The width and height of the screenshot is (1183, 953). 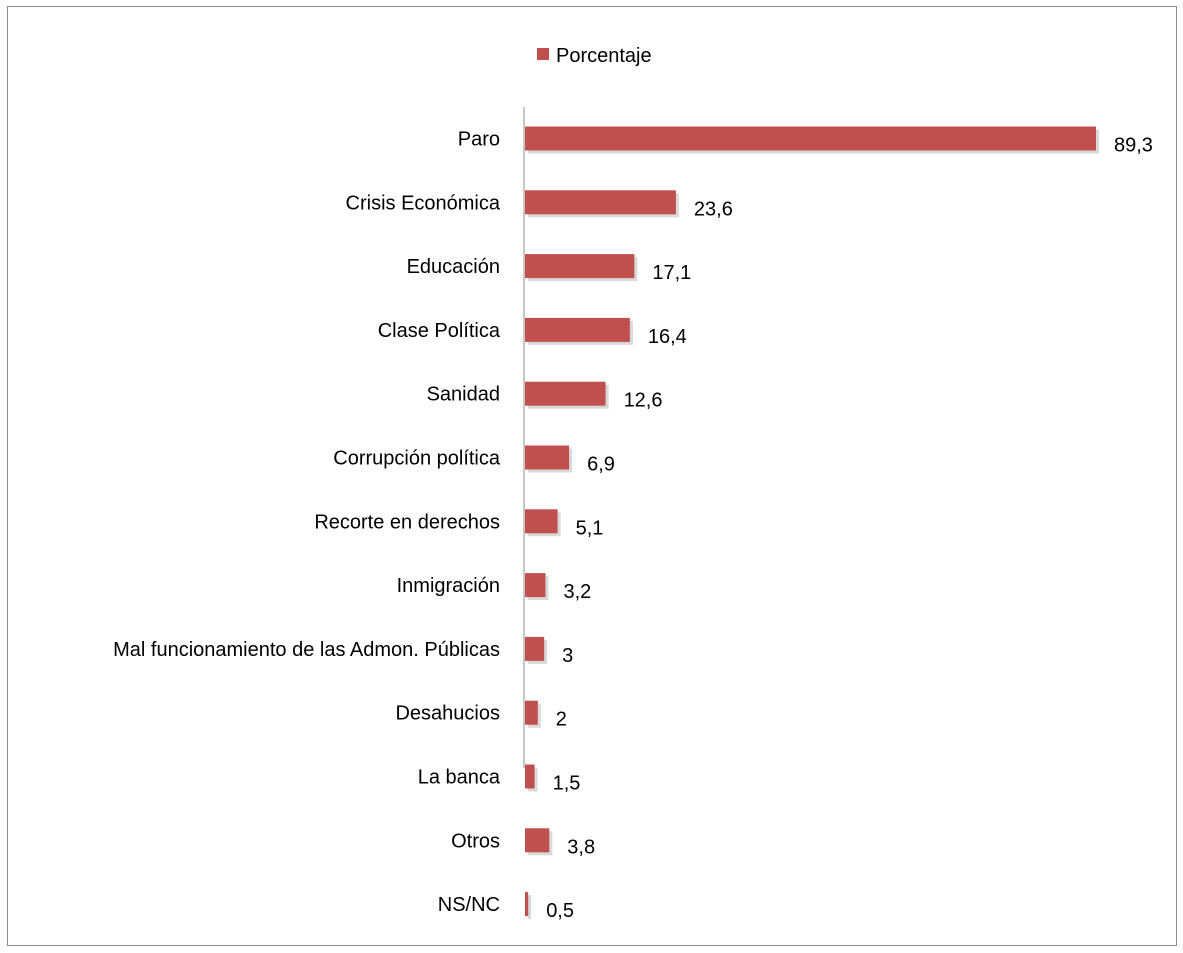 I want to click on bar-shadow, so click(x=530, y=907).